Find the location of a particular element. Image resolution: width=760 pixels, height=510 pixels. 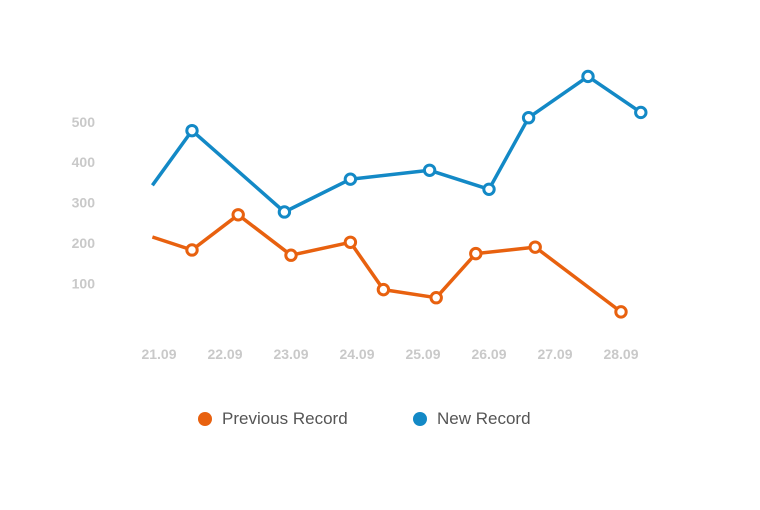

x-tick-label: 28.09 is located at coordinates (620, 354).